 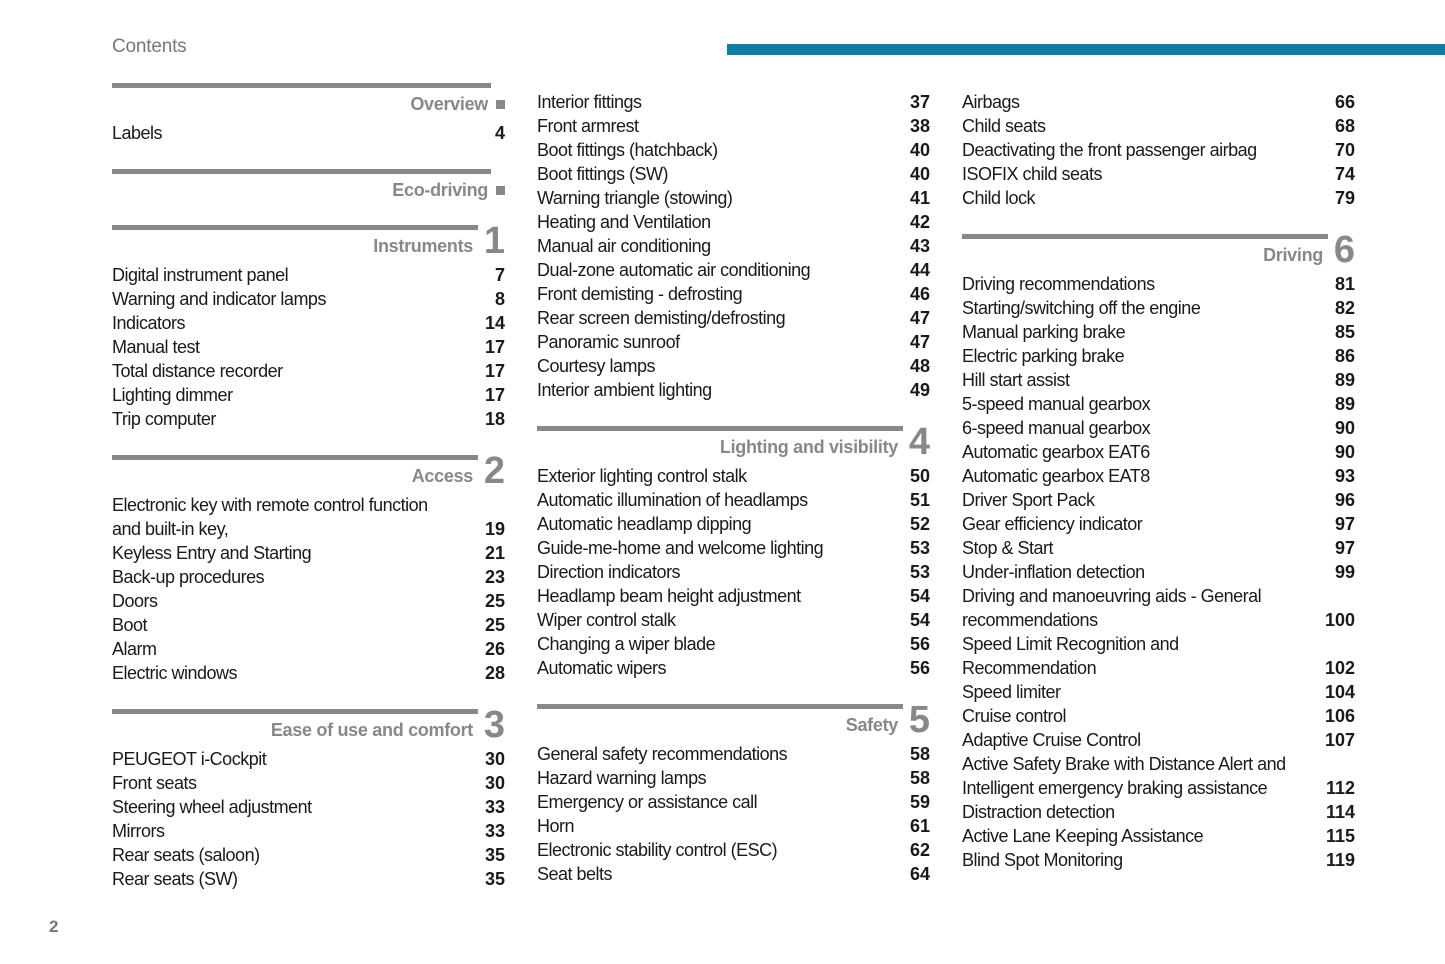 I want to click on toc-entry: Changing a wiper blade 56, so click(x=733, y=644).